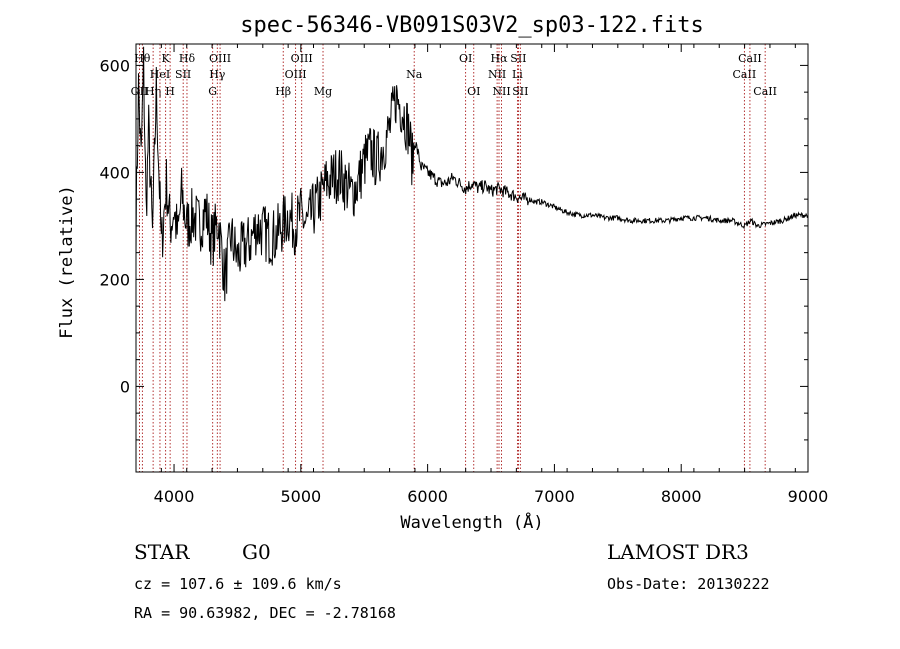 This screenshot has height=649, width=900. What do you see at coordinates (681, 496) in the screenshot?
I see `x-tick-label: 8000` at bounding box center [681, 496].